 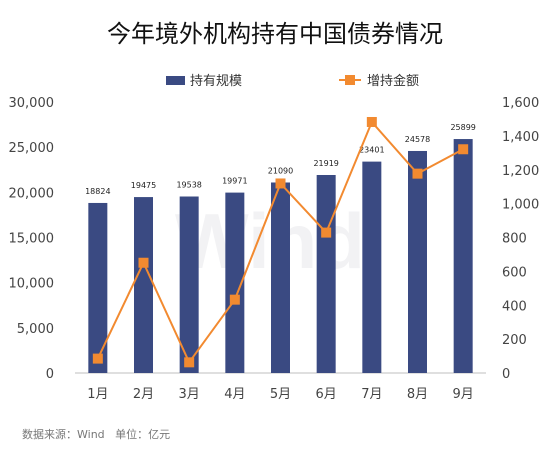 What do you see at coordinates (506, 374) in the screenshot?
I see `y-right-tick-label: 0` at bounding box center [506, 374].